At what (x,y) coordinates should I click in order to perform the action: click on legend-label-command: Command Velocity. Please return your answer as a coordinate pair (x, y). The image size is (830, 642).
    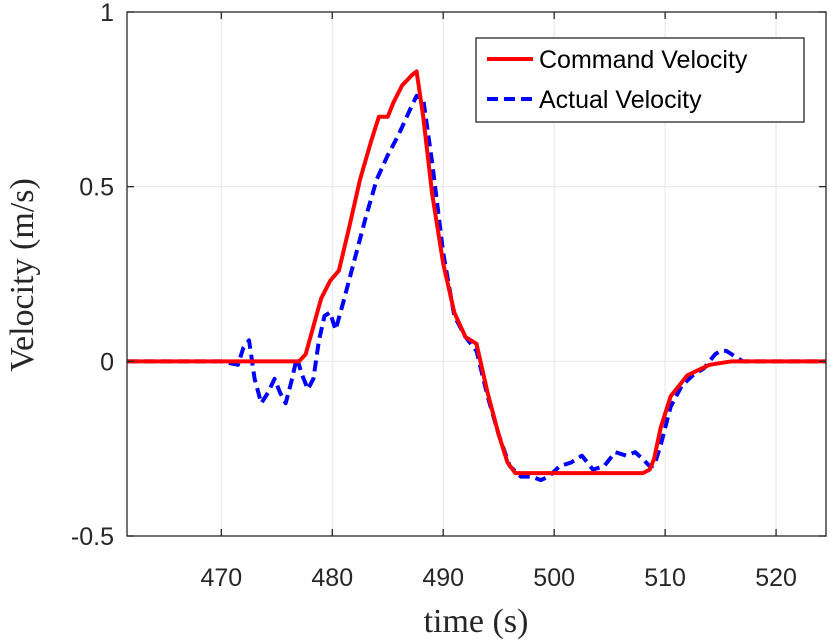
    Looking at the image, I should click on (643, 60).